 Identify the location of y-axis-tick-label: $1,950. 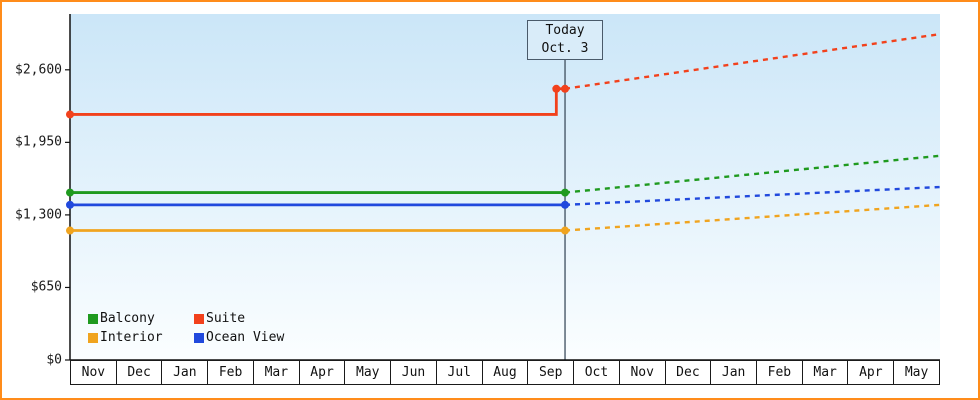
(38, 142).